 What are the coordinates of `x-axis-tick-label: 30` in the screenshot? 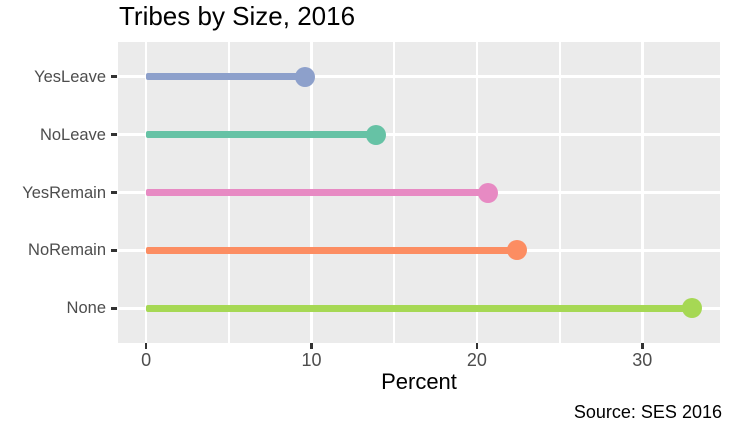 It's located at (642, 360).